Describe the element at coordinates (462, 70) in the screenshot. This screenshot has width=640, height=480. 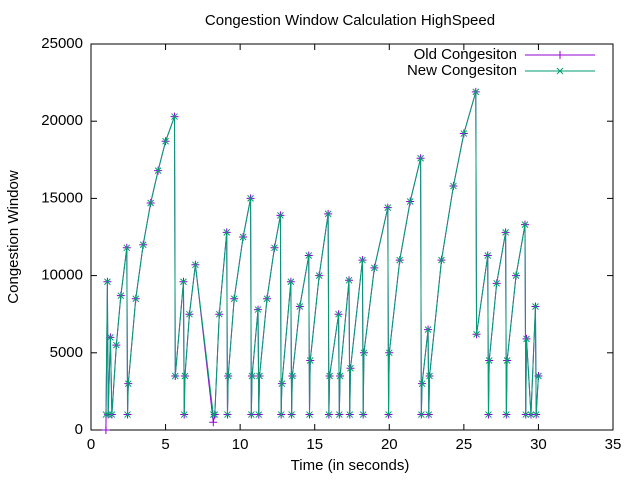
I see `legend-label: New Congesiton` at that location.